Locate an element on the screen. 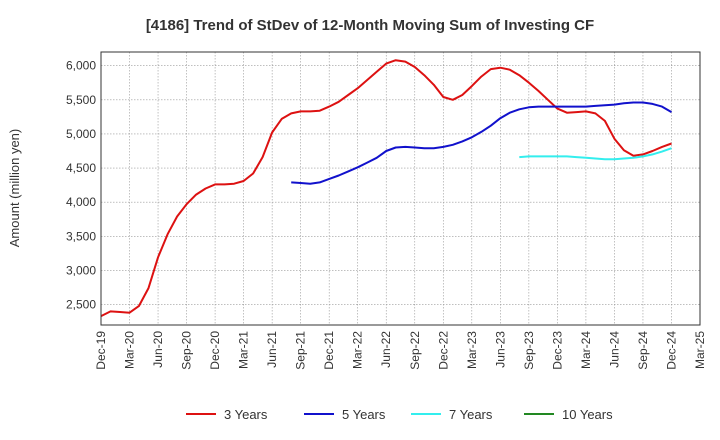 The image size is (720, 440). x-tick-label: Sep-22 is located at coordinates (415, 350).